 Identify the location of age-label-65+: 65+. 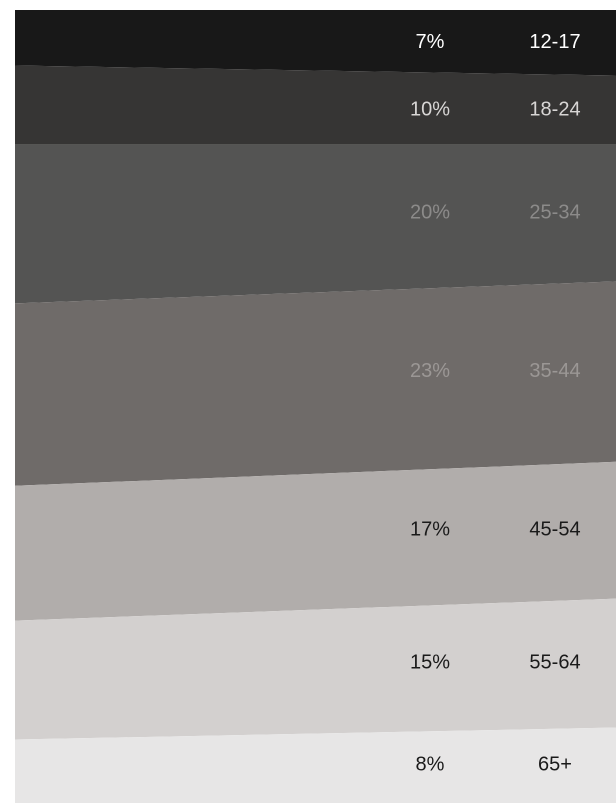
(555, 765).